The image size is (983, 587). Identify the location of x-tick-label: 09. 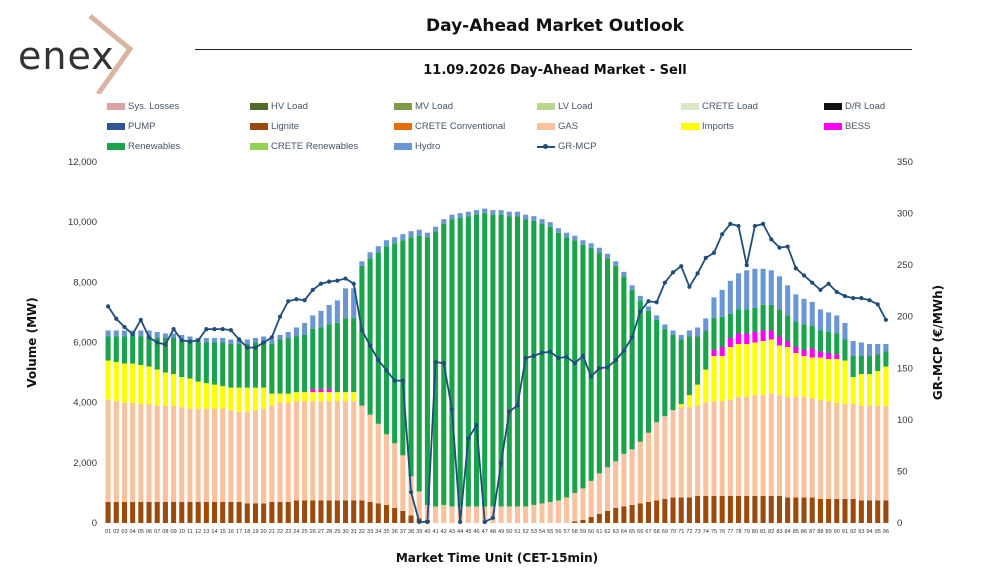
(173, 532).